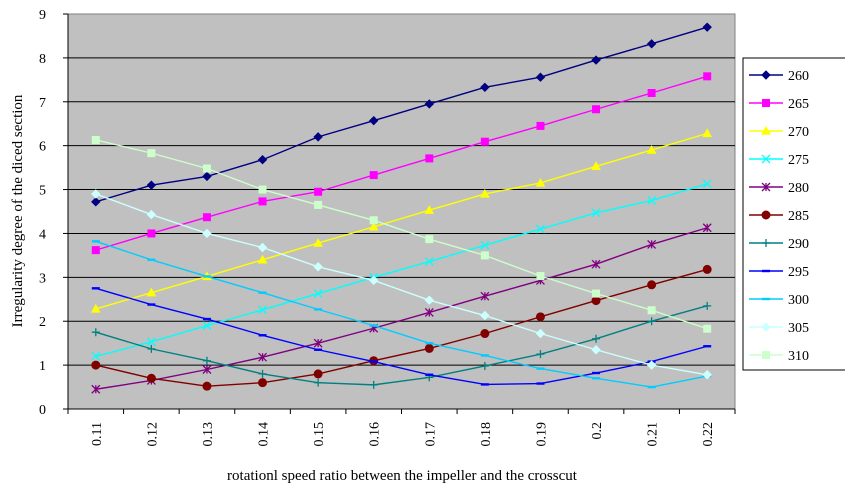  I want to click on legend-entry-280: 280, so click(779, 188).